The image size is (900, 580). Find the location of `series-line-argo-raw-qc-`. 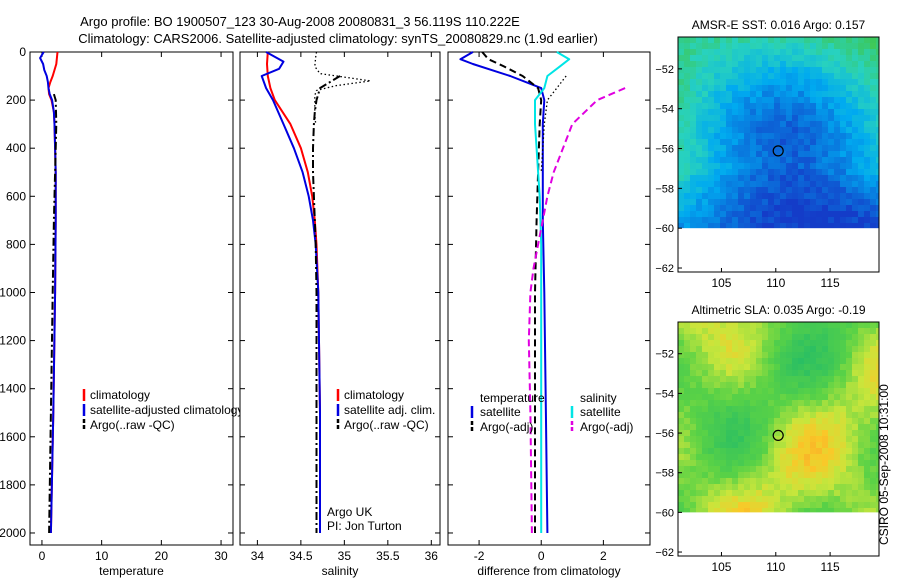

series-line-argo-raw-qc- is located at coordinates (326, 304).